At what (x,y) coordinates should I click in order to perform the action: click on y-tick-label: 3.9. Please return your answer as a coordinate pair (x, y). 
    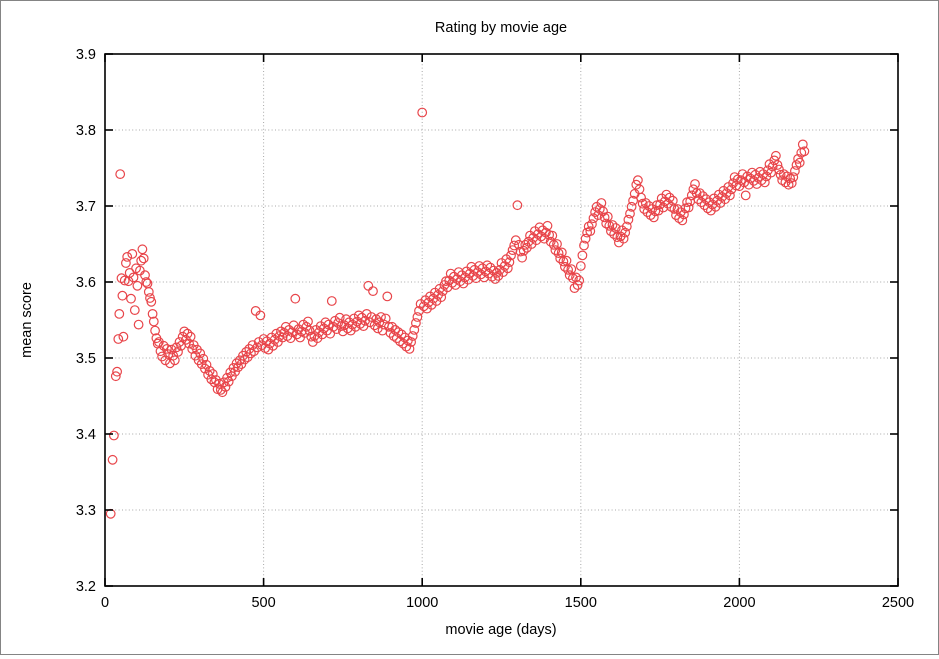
    Looking at the image, I should click on (86, 55).